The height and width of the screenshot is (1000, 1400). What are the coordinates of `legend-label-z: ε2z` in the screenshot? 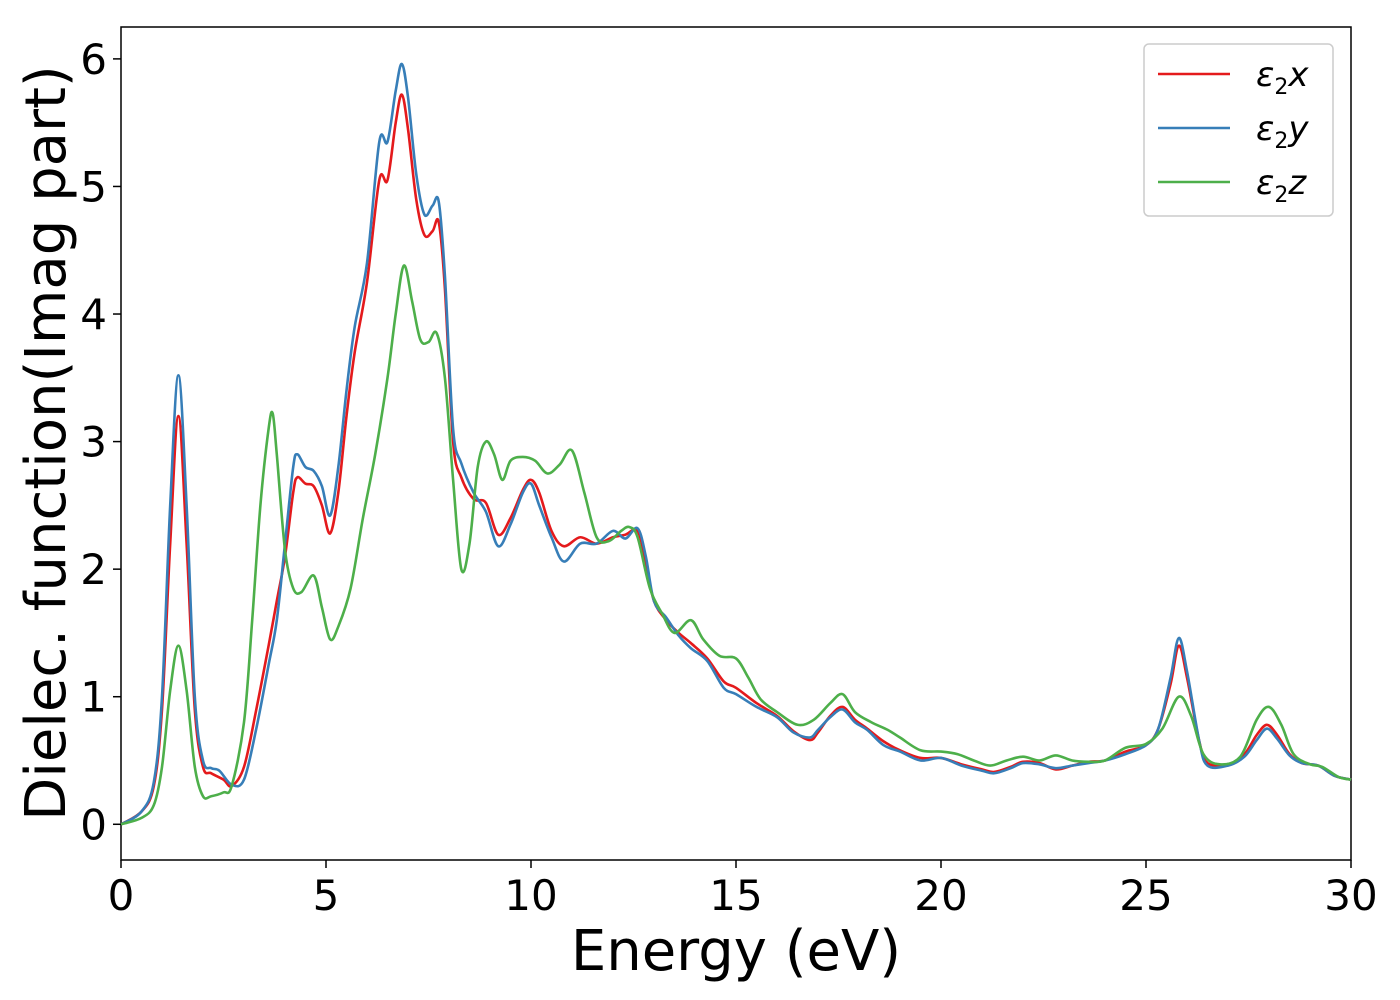 It's located at (1281, 185).